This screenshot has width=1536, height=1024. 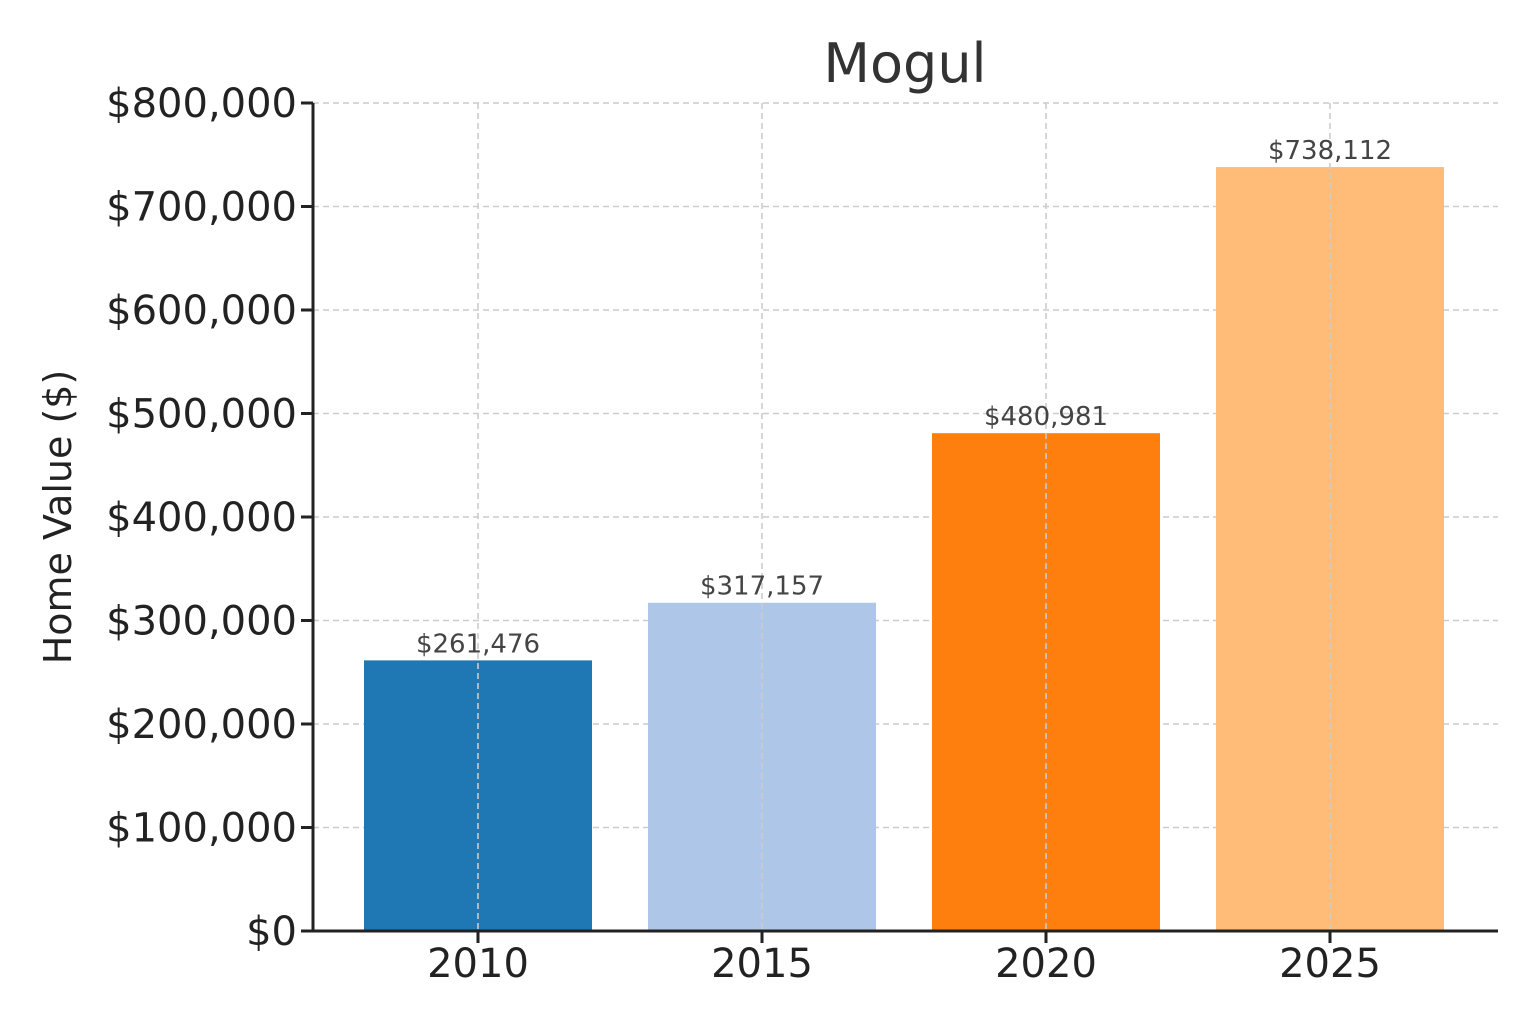 What do you see at coordinates (201, 518) in the screenshot?
I see `y-tick-label: $400,000` at bounding box center [201, 518].